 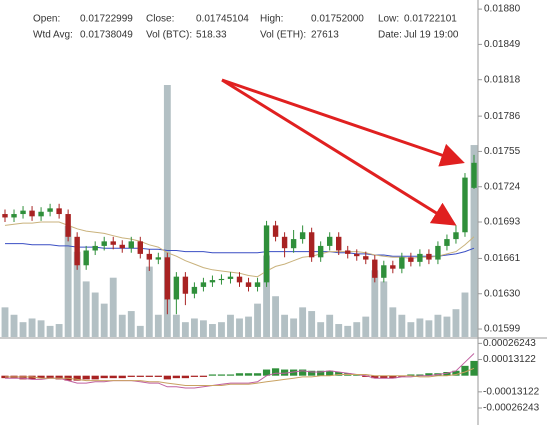 What do you see at coordinates (390, 35) in the screenshot?
I see `header-label: Date:` at bounding box center [390, 35].